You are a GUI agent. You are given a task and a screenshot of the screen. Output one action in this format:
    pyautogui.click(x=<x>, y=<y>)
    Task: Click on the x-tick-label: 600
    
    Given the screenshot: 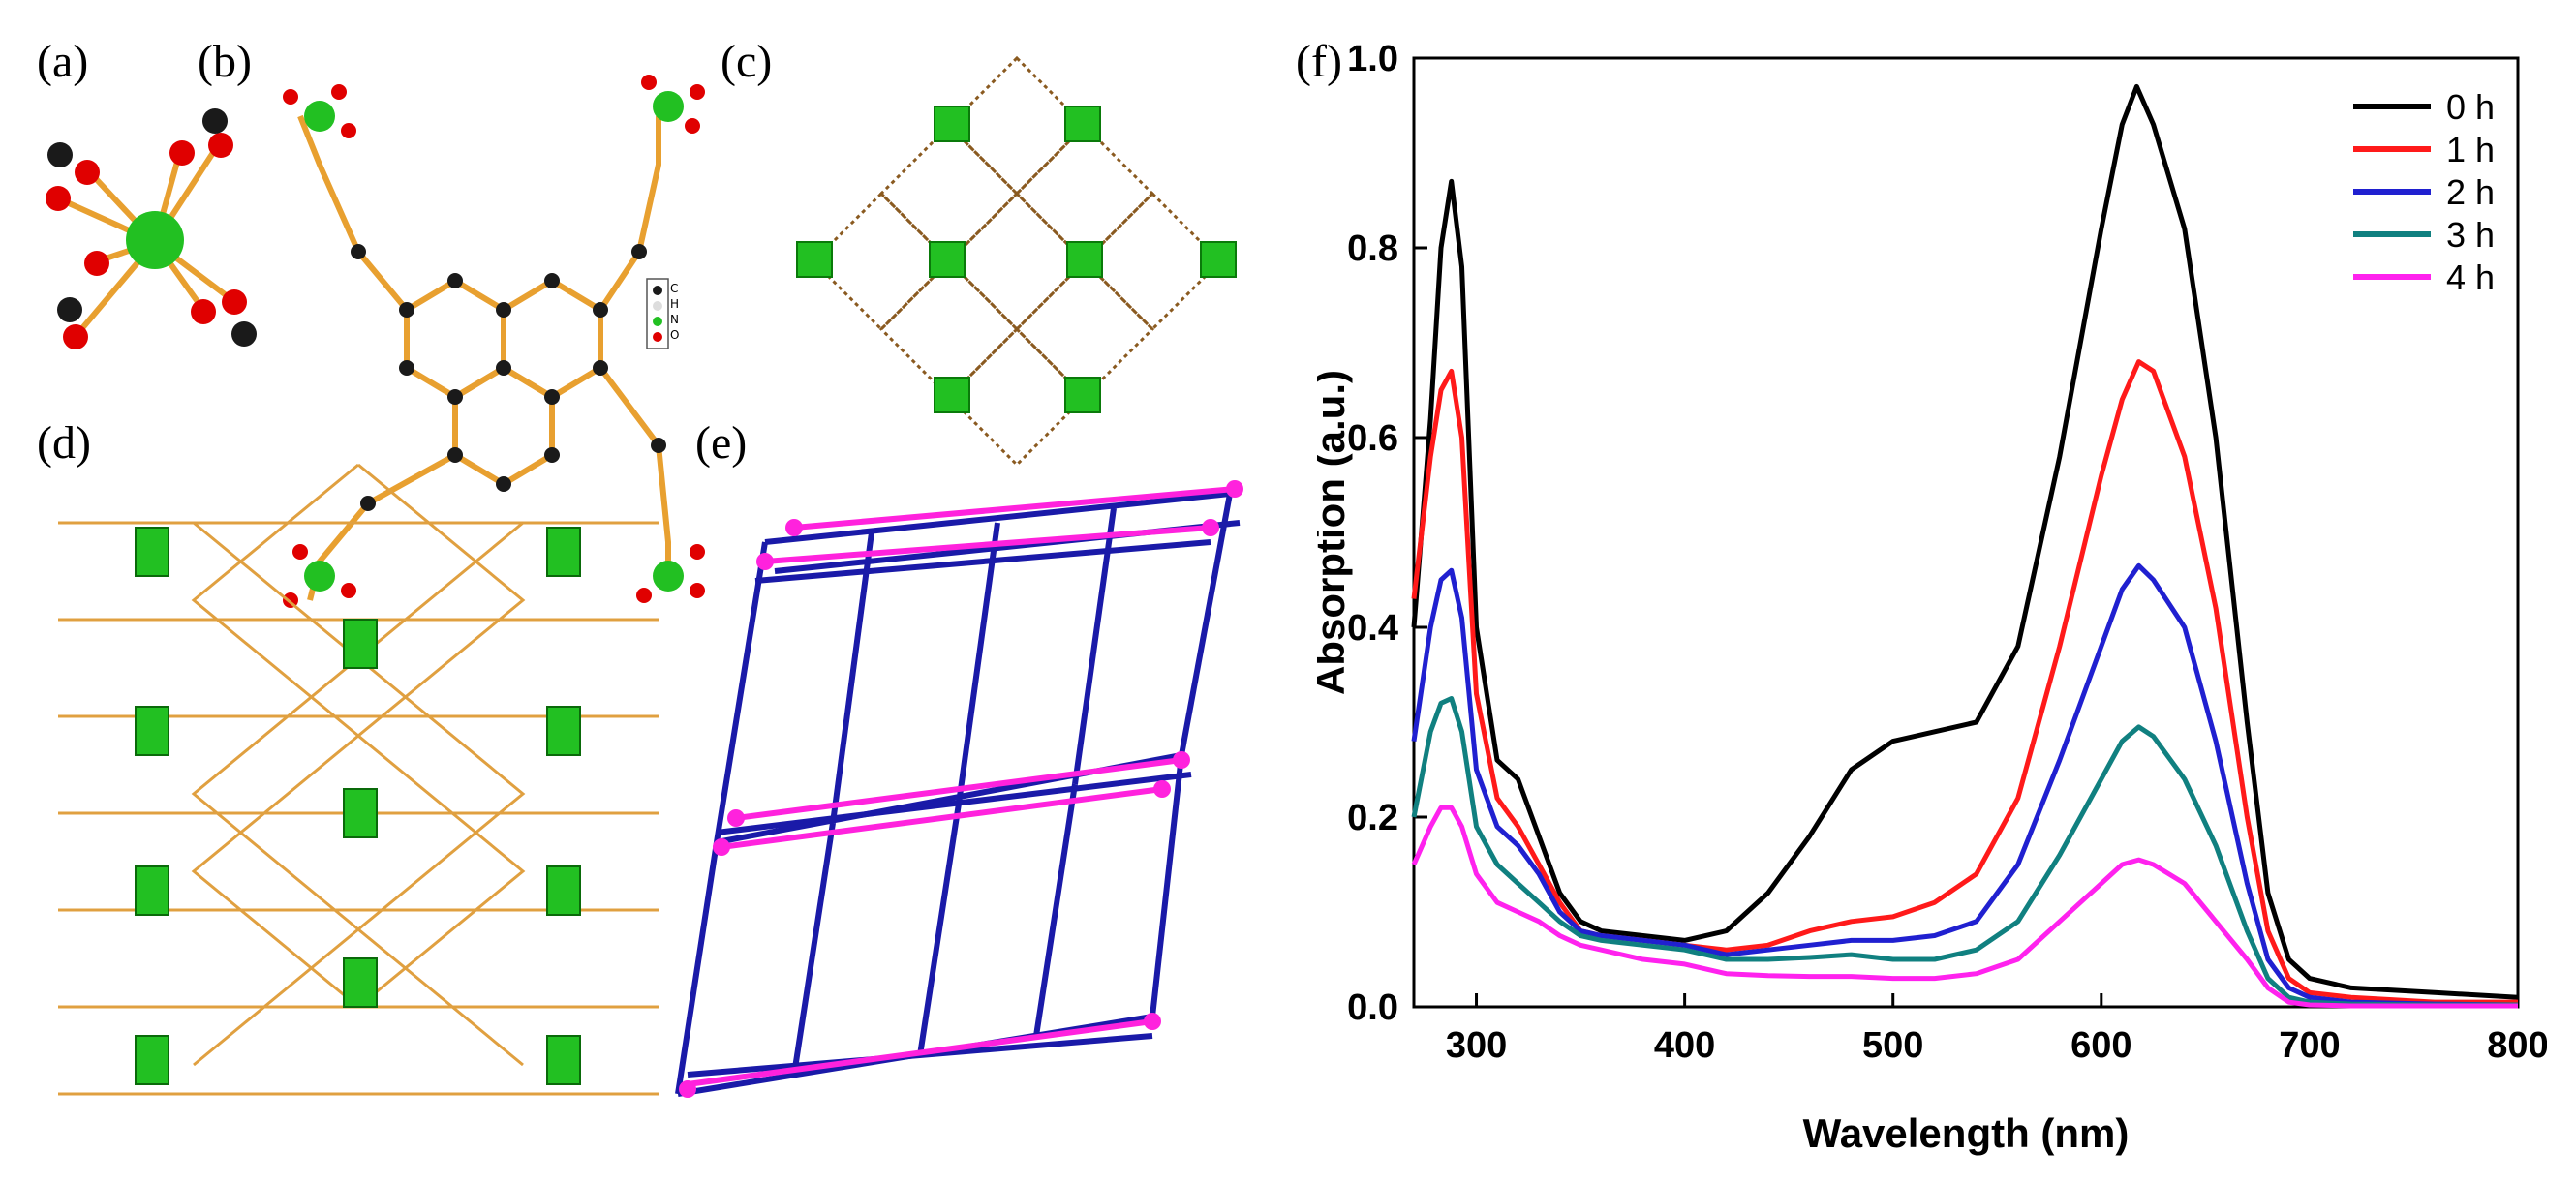 What is the action you would take?
    pyautogui.click(x=2100, y=1045)
    